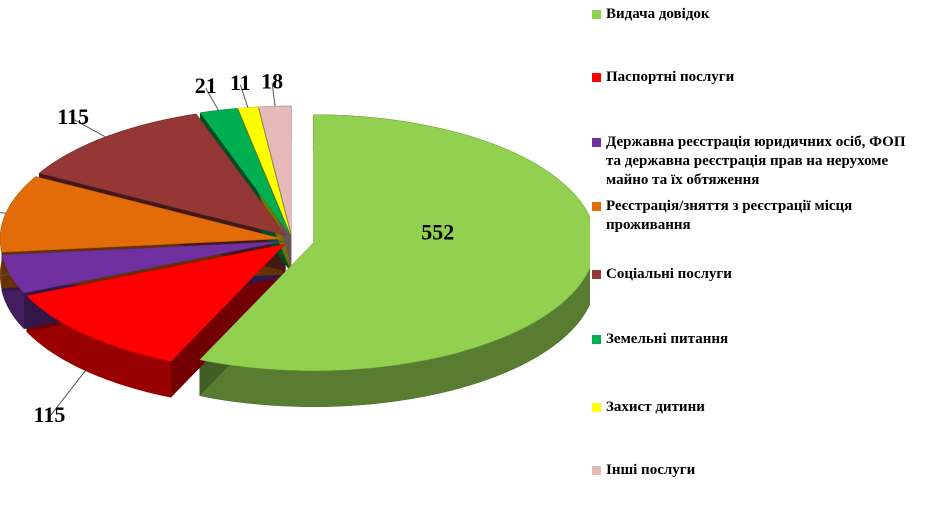 Image resolution: width=937 pixels, height=522 pixels. Describe the element at coordinates (658, 14) in the screenshot. I see `legend-label: Видача довідок` at that location.